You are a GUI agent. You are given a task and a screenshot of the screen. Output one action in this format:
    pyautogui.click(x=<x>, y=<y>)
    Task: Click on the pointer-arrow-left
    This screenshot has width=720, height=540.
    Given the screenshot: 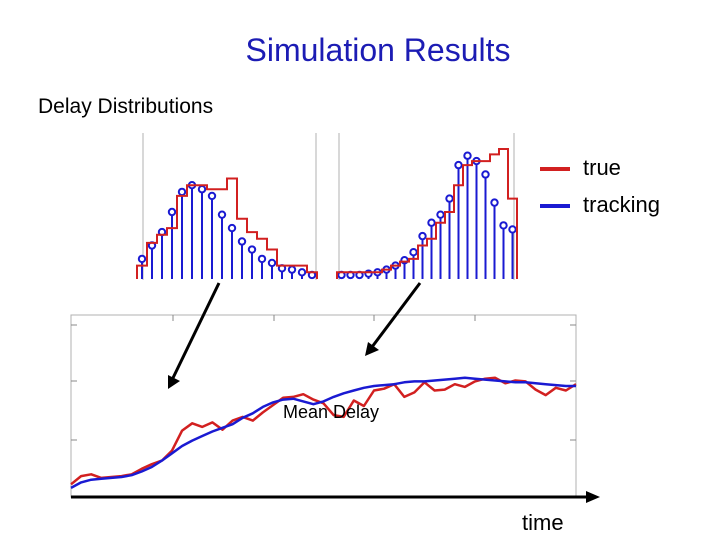 What is the action you would take?
    pyautogui.click(x=194, y=335)
    